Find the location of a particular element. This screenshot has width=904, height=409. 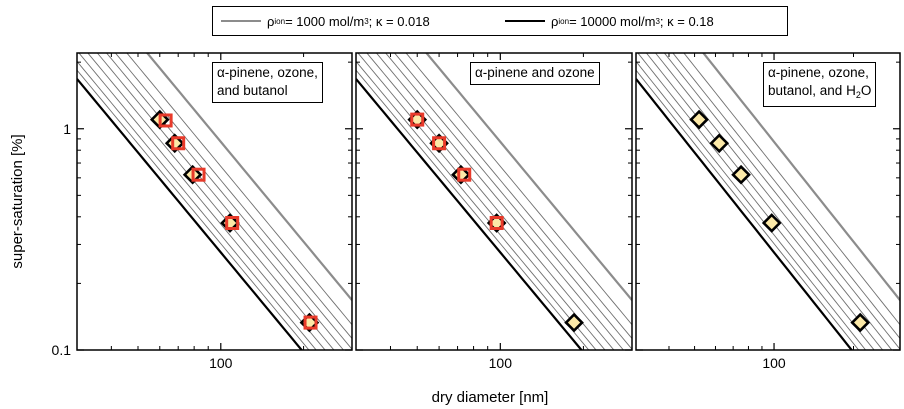

legend-kappa: ; κ = 0.18 is located at coordinates (686, 21).